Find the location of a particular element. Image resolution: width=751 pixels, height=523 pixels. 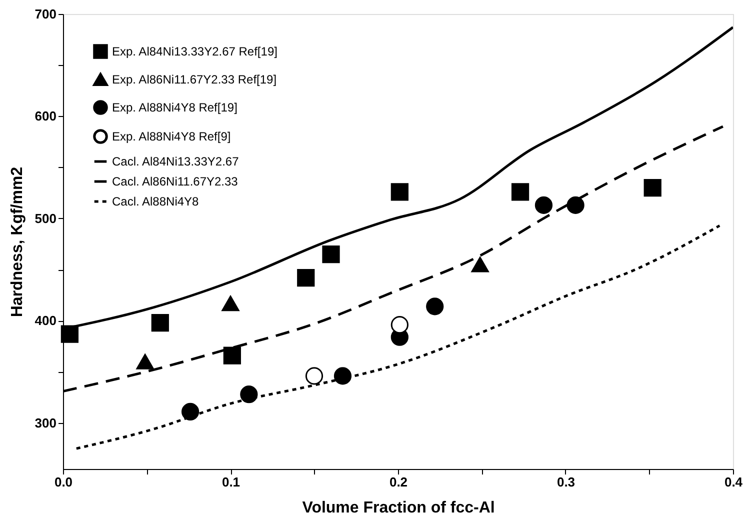

y-tick-label: 500 is located at coordinates (45, 218).